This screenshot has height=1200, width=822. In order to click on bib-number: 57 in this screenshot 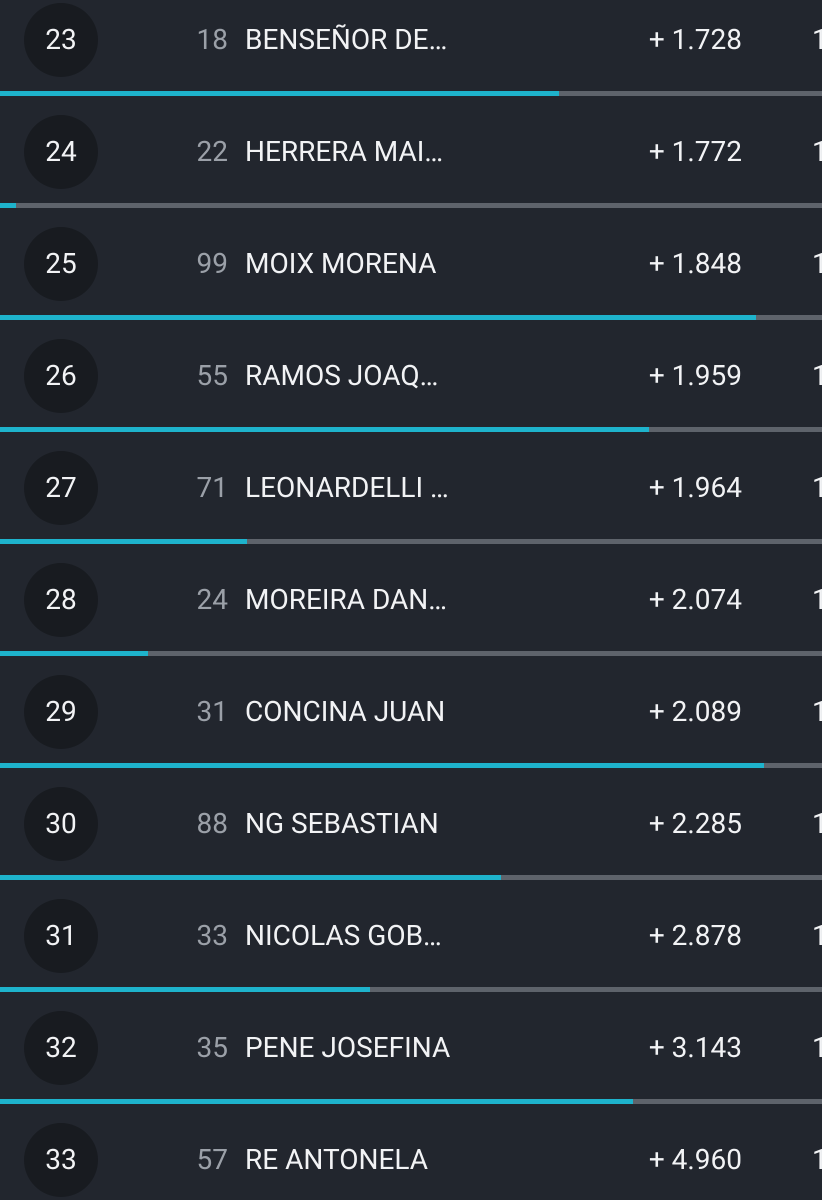, I will do `click(212, 1159)`.